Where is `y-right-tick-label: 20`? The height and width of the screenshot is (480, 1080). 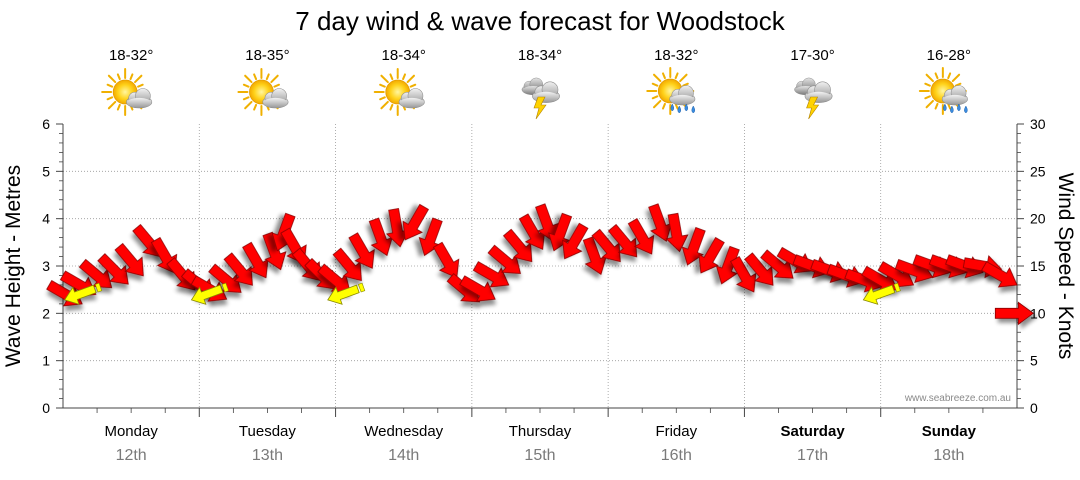 y-right-tick-label: 20 is located at coordinates (1038, 219).